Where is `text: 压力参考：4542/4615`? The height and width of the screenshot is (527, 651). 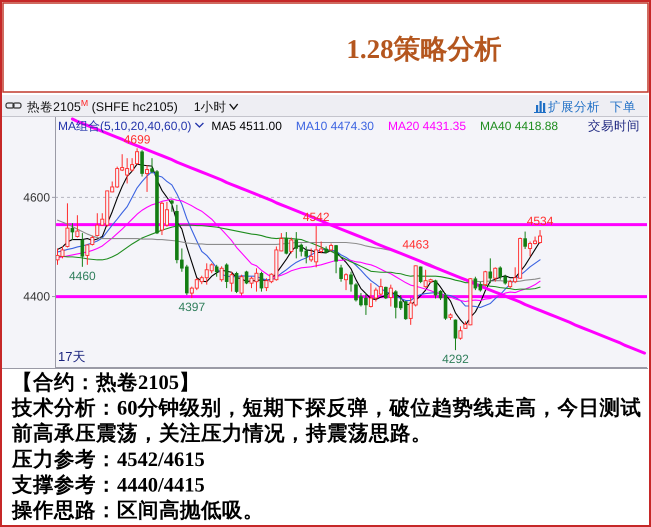 text: 压力参考：4542/4615 is located at coordinates (108, 458).